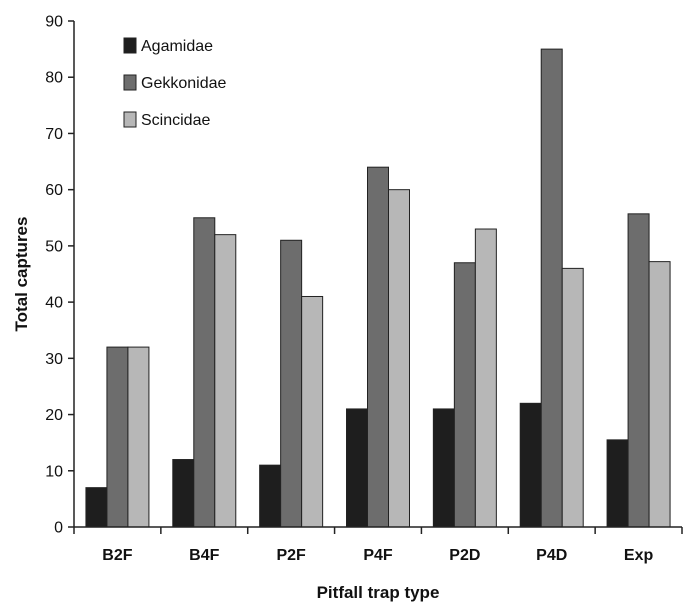 Image resolution: width=689 pixels, height=606 pixels. Describe the element at coordinates (54, 78) in the screenshot. I see `y-tick-label: 80` at that location.